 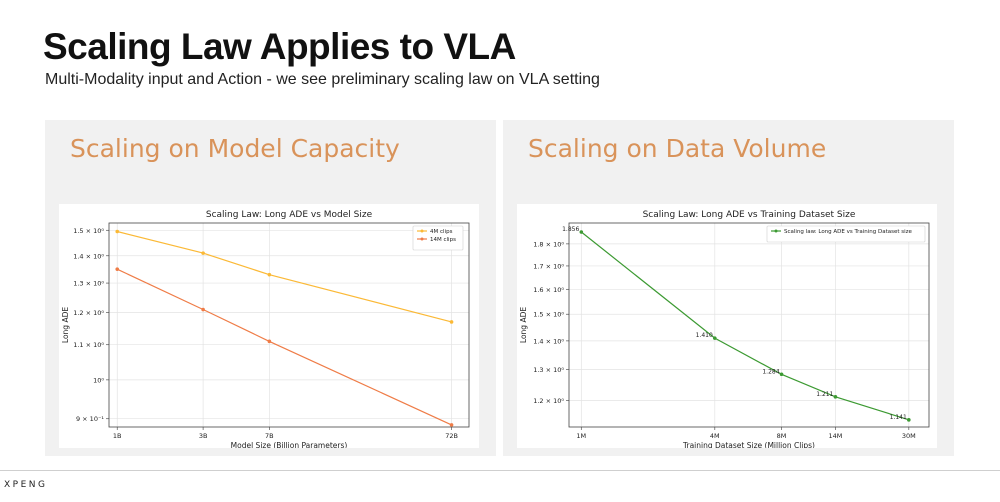 I want to click on data-label: 1.856, so click(x=570, y=229).